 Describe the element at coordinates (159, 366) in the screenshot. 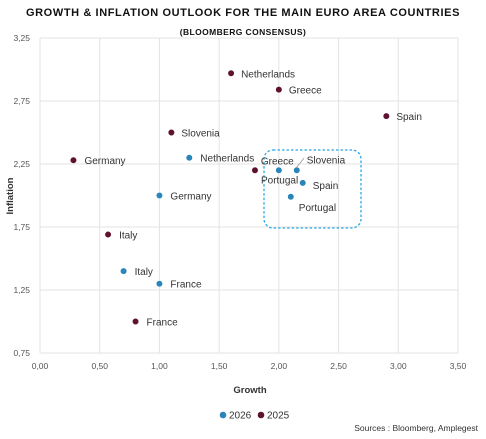

I see `x-tick-label: 1,00` at that location.